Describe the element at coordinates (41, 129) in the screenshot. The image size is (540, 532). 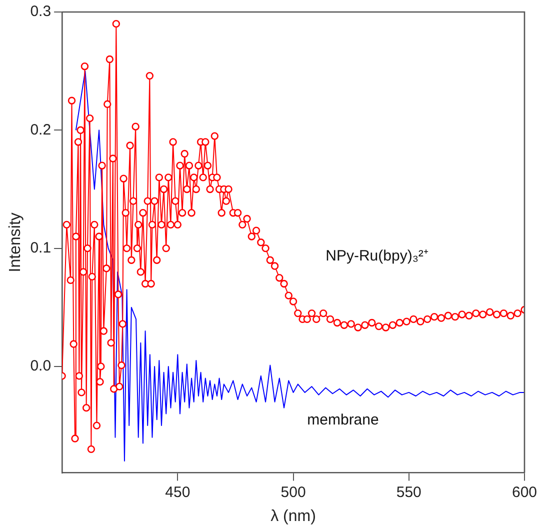
I see `y-tick-label: 0.2` at that location.